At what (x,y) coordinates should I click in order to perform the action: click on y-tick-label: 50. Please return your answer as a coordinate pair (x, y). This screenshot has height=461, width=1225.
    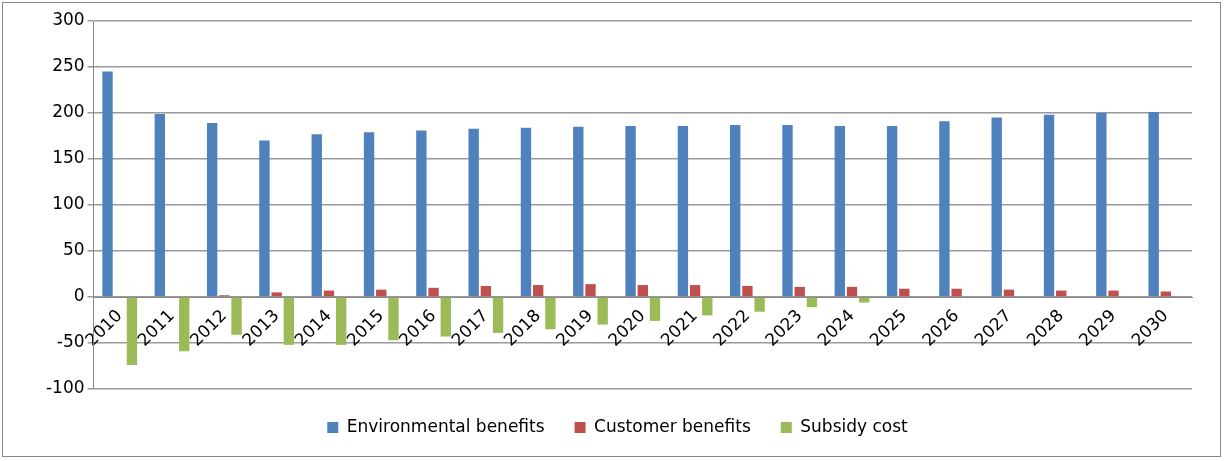
    Looking at the image, I should click on (73, 249).